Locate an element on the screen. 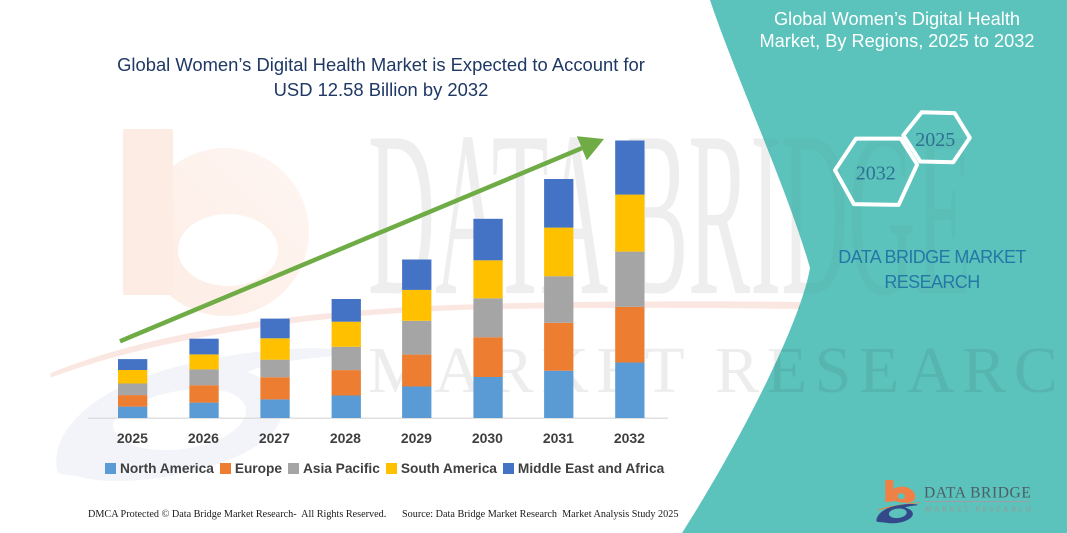 The image size is (1067, 533). svg-text: 2032 is located at coordinates (876, 174).